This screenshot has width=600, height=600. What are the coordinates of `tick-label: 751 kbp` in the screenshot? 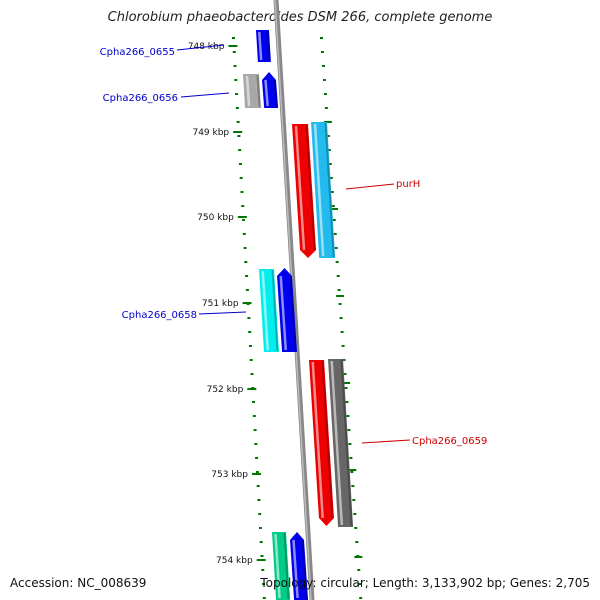 It's located at (220, 304).